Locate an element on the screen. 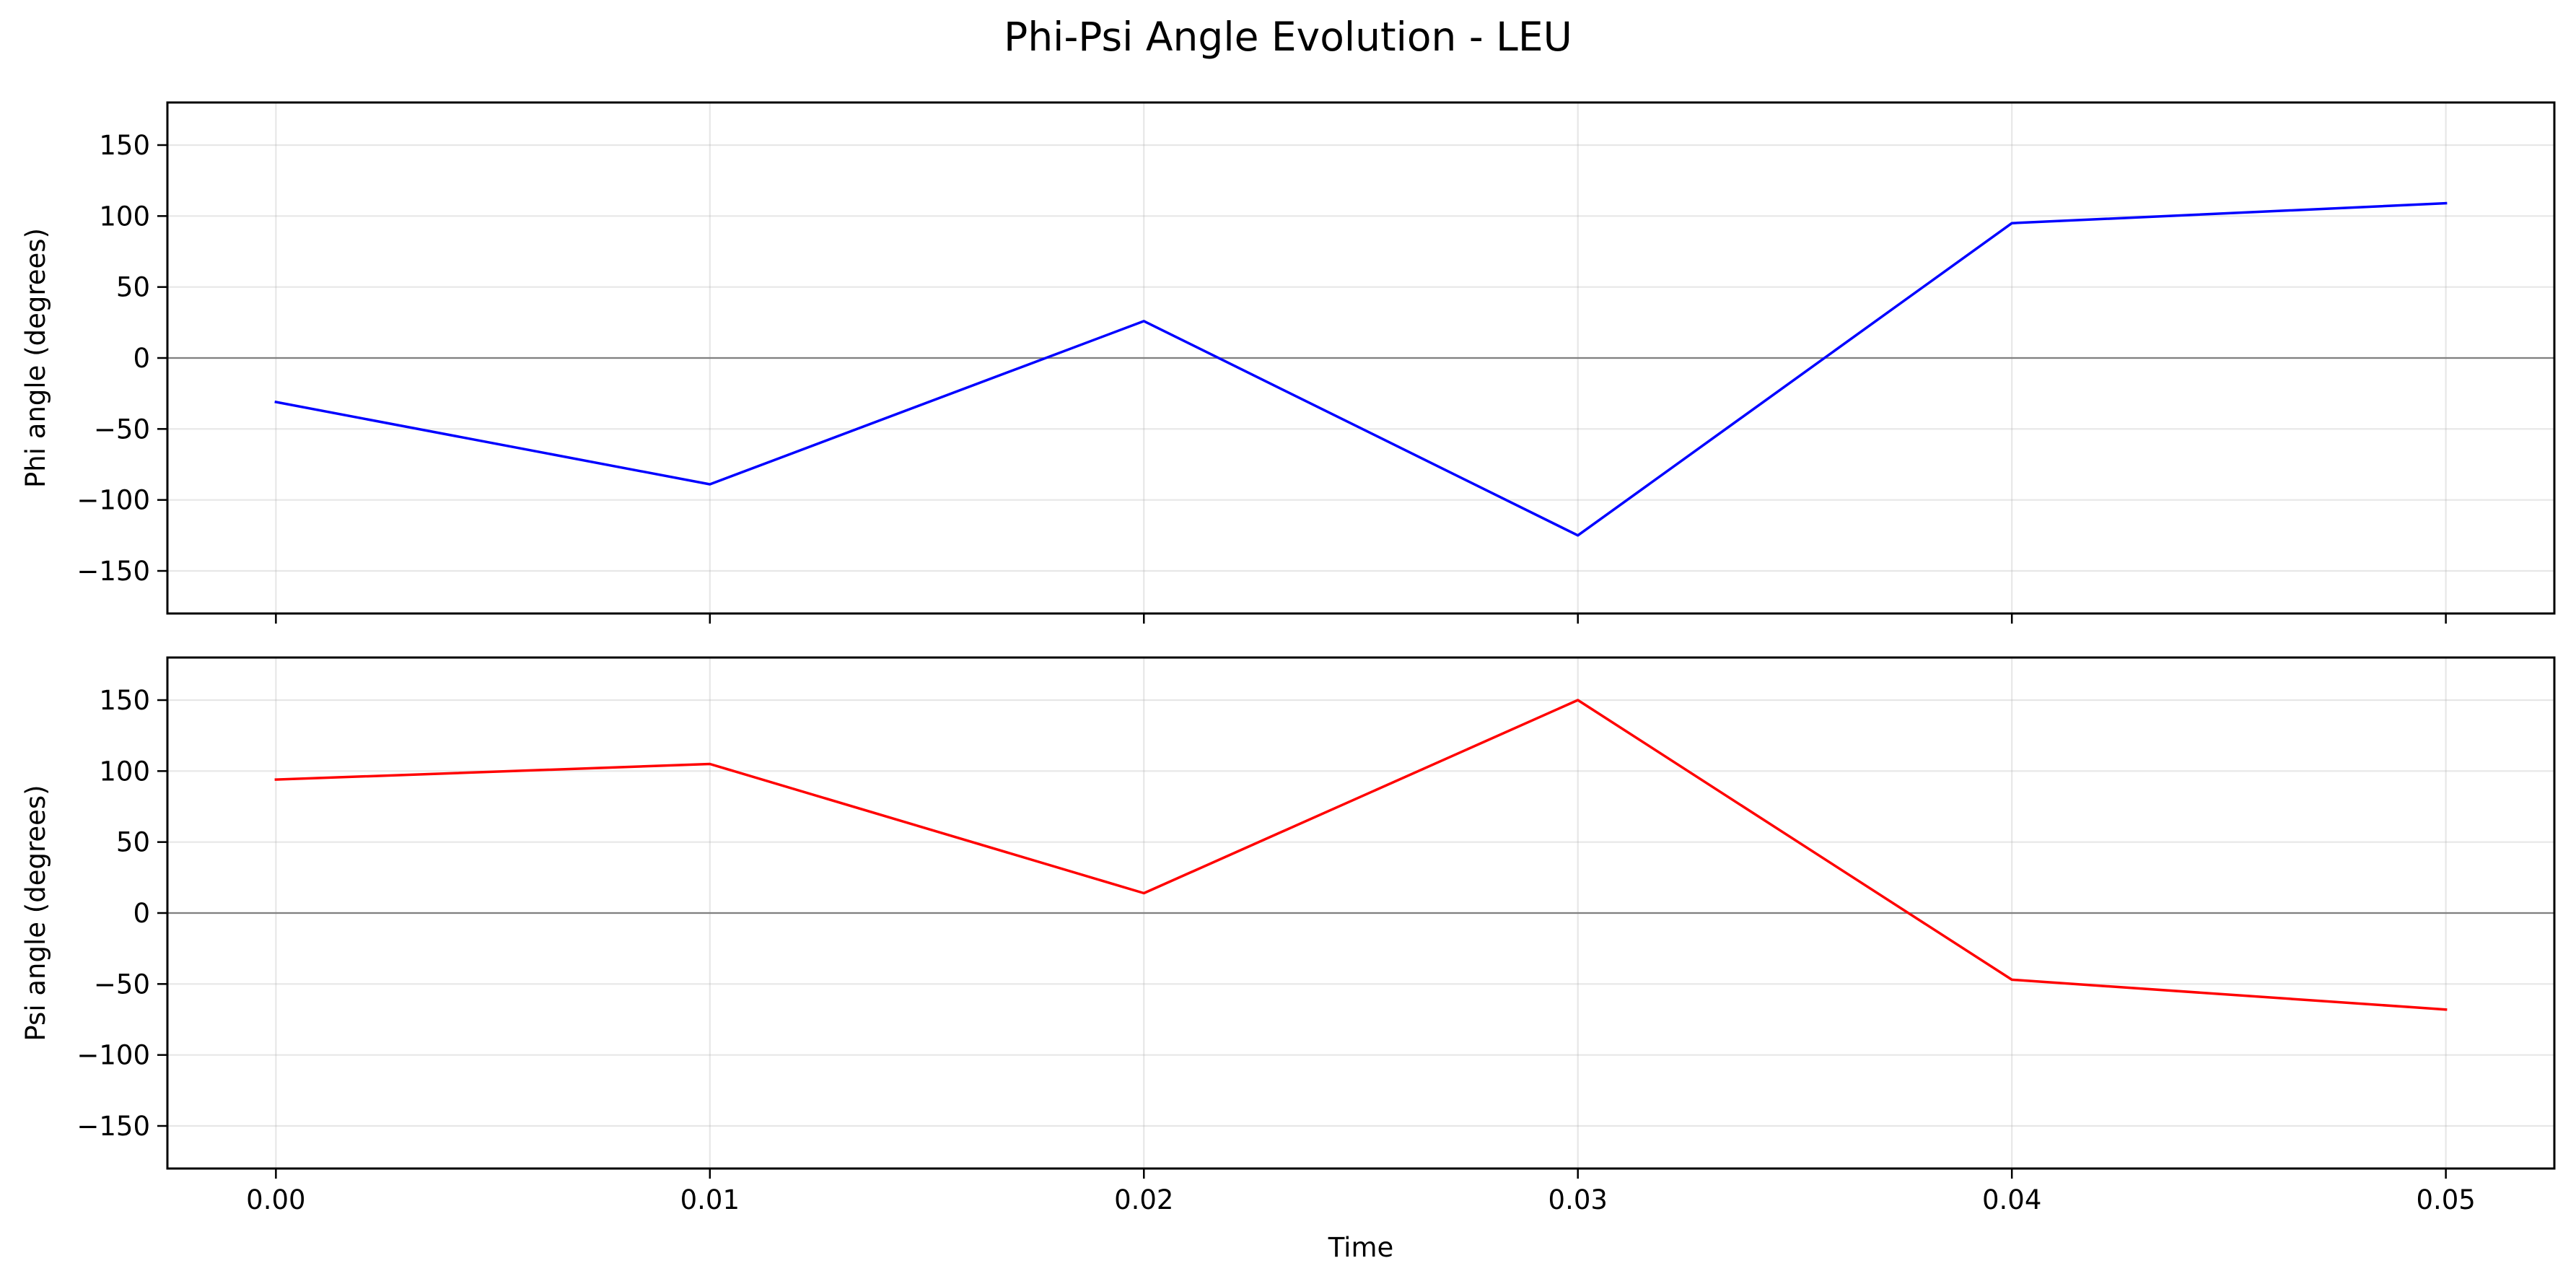 The width and height of the screenshot is (2576, 1284). psi-y-tick-label: −100 is located at coordinates (113, 1055).